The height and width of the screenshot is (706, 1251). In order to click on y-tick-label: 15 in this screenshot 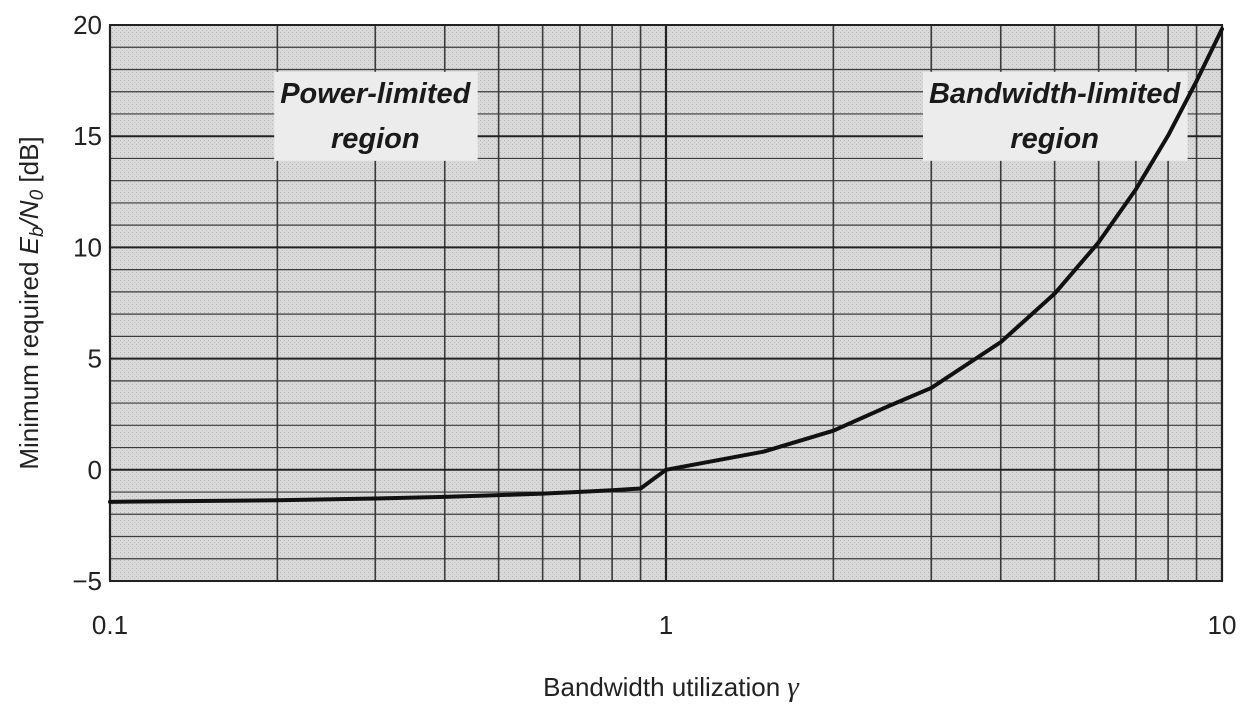, I will do `click(87, 136)`.